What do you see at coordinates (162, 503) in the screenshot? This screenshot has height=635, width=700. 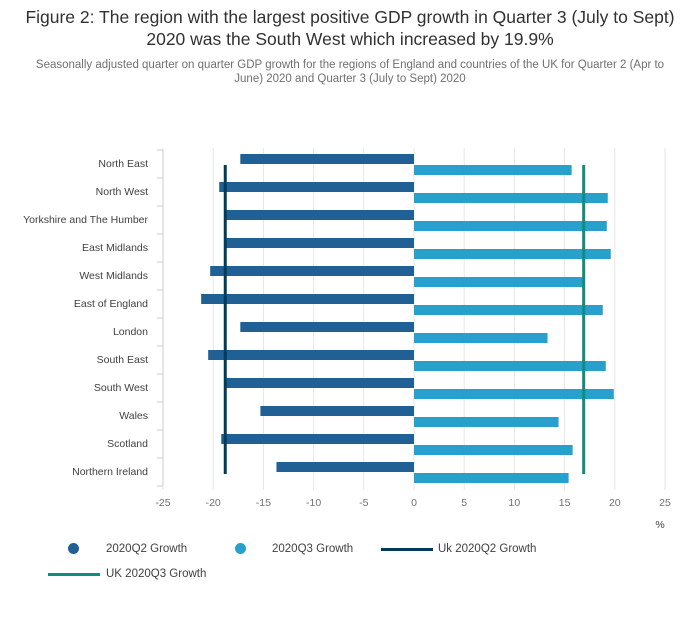 I see `x-tick-label: -25` at bounding box center [162, 503].